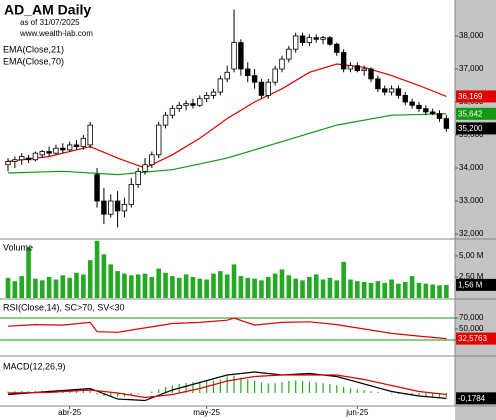 The width and height of the screenshot is (496, 420). I want to click on value-badge: 1,56 M, so click(476, 284).